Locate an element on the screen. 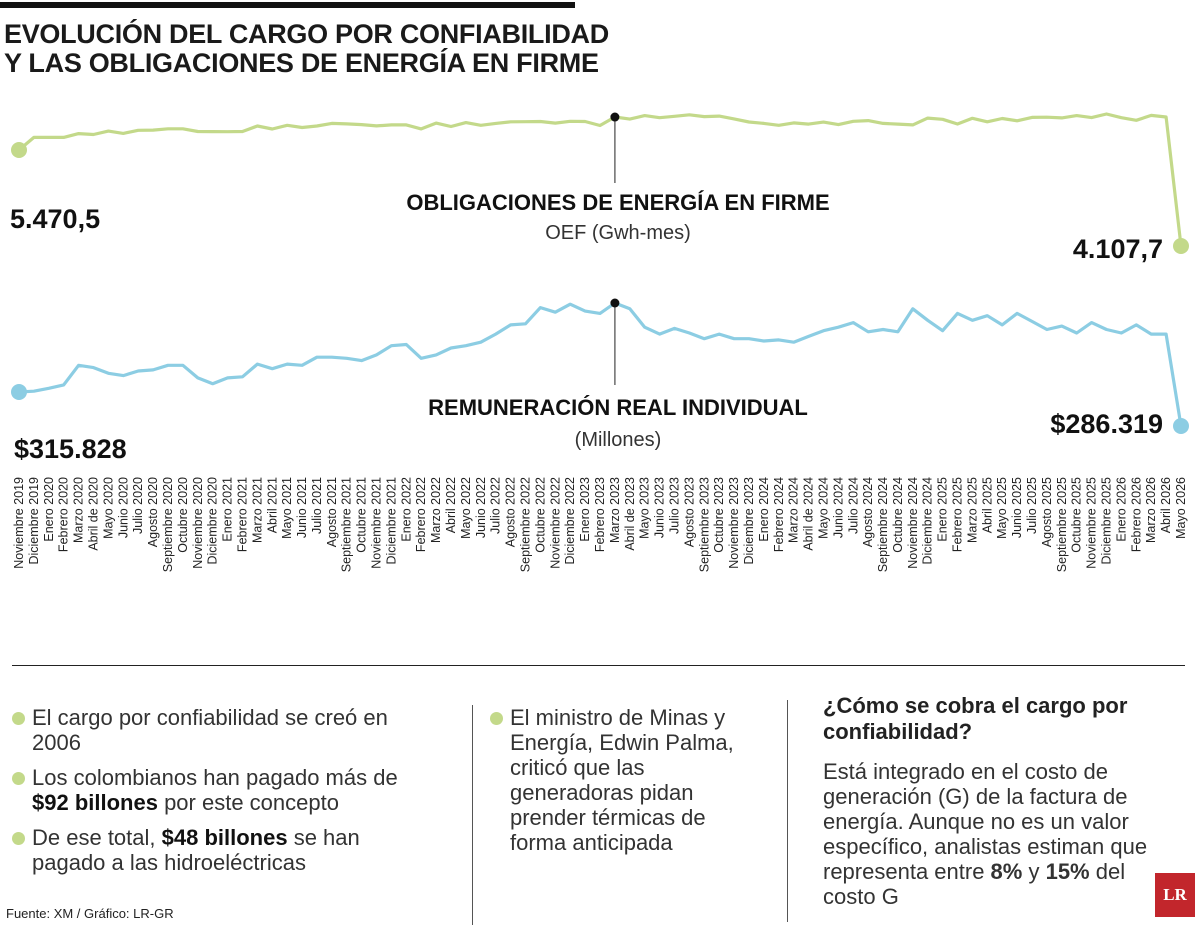  x-tick-label: Mayo 2022 is located at coordinates (466, 508).